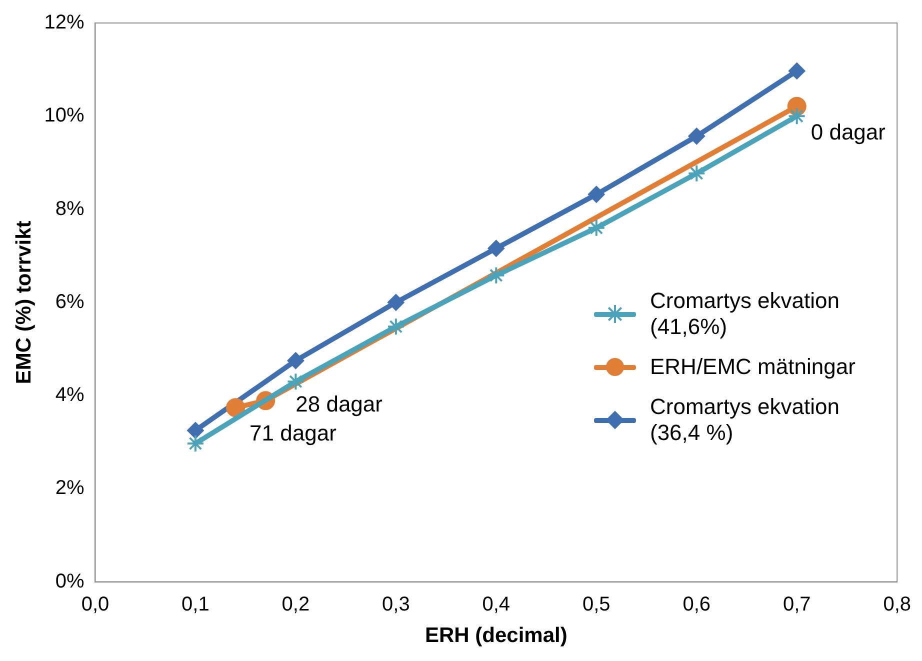 This screenshot has height=661, width=922. Describe the element at coordinates (696, 604) in the screenshot. I see `x-tick-label: 0,6` at that location.